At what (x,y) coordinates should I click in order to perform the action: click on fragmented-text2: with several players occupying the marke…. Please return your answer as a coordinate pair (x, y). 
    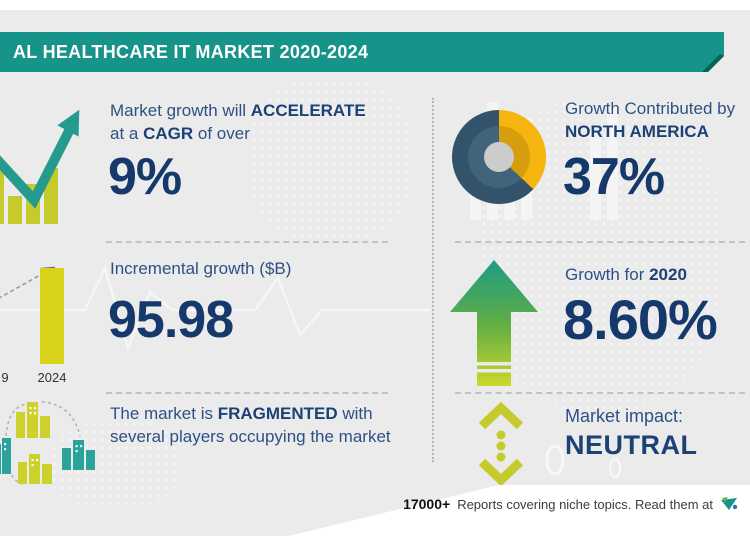
    Looking at the image, I should click on (250, 425).